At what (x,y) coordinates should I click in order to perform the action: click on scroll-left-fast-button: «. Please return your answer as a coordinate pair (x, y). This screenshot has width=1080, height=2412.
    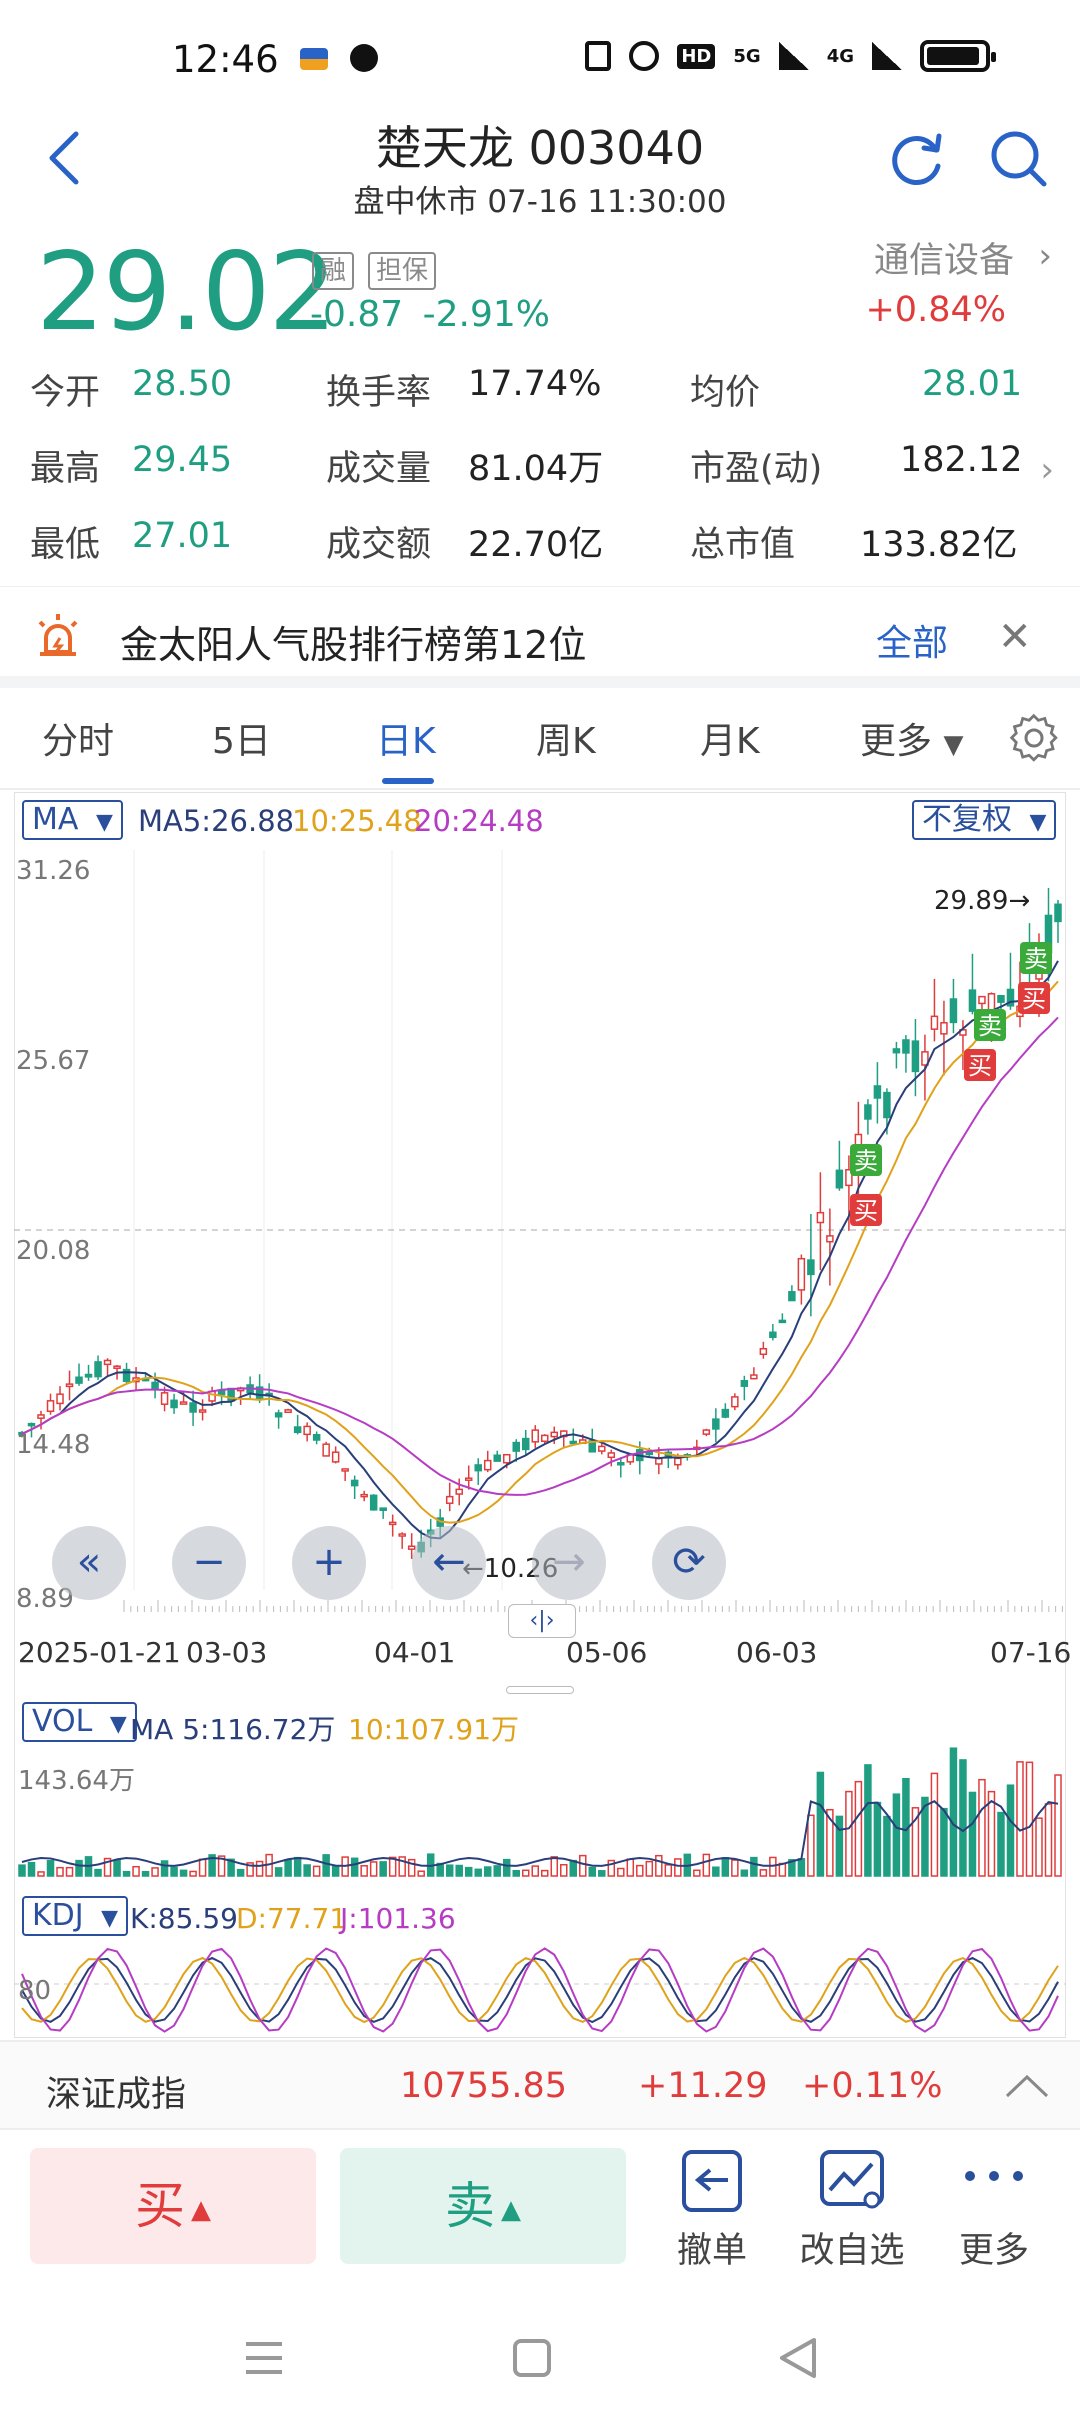
    Looking at the image, I should click on (89, 1563).